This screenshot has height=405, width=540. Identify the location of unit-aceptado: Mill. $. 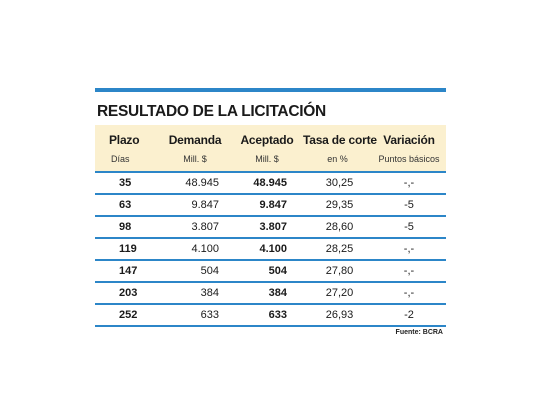
(267, 159).